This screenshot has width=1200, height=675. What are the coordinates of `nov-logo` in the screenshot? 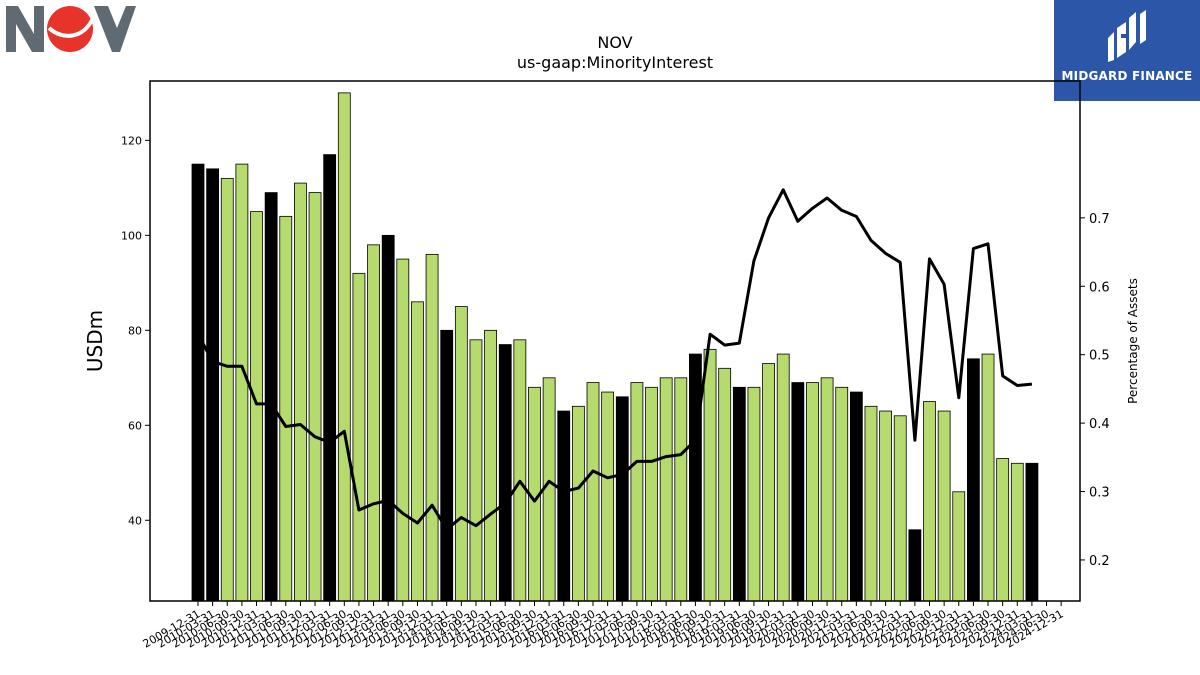 It's located at (70, 30).